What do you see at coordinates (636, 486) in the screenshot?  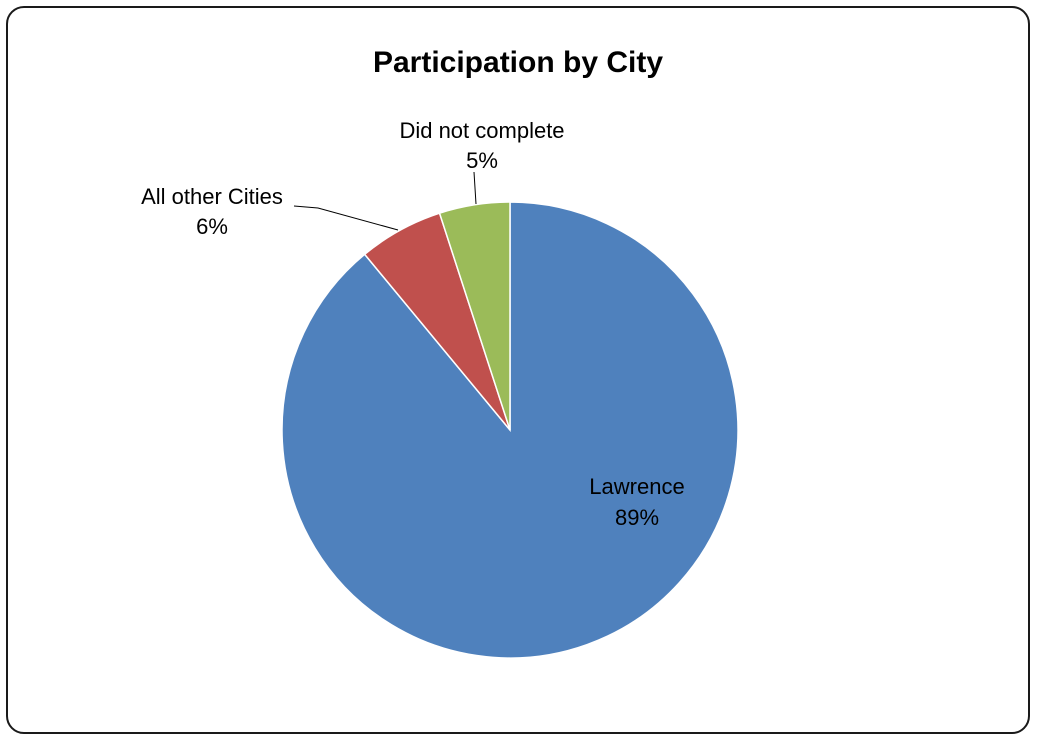 I see `data-label-lawrence-name: Lawrence` at bounding box center [636, 486].